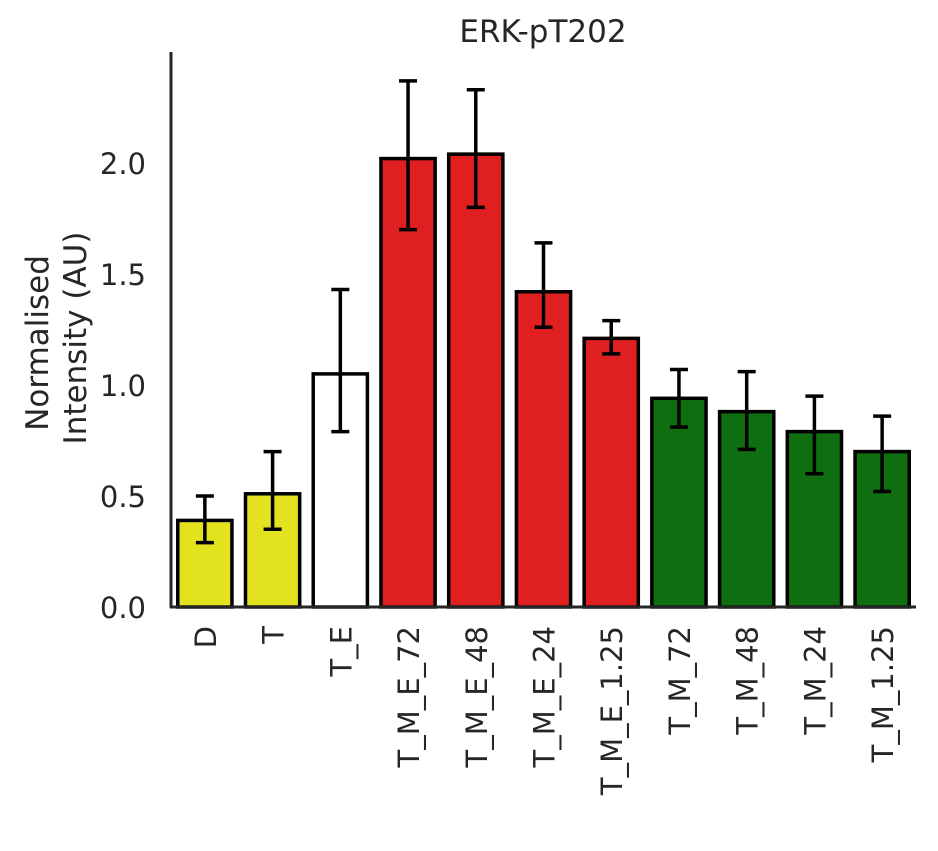 The width and height of the screenshot is (938, 851). What do you see at coordinates (206, 637) in the screenshot?
I see `x-tick-label-D: D` at bounding box center [206, 637].